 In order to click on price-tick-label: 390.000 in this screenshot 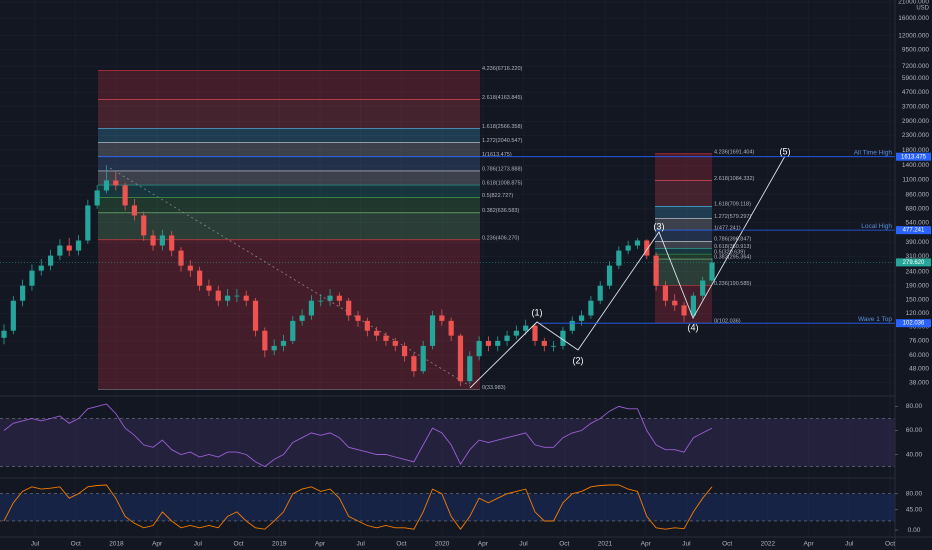, I will do `click(918, 242)`.